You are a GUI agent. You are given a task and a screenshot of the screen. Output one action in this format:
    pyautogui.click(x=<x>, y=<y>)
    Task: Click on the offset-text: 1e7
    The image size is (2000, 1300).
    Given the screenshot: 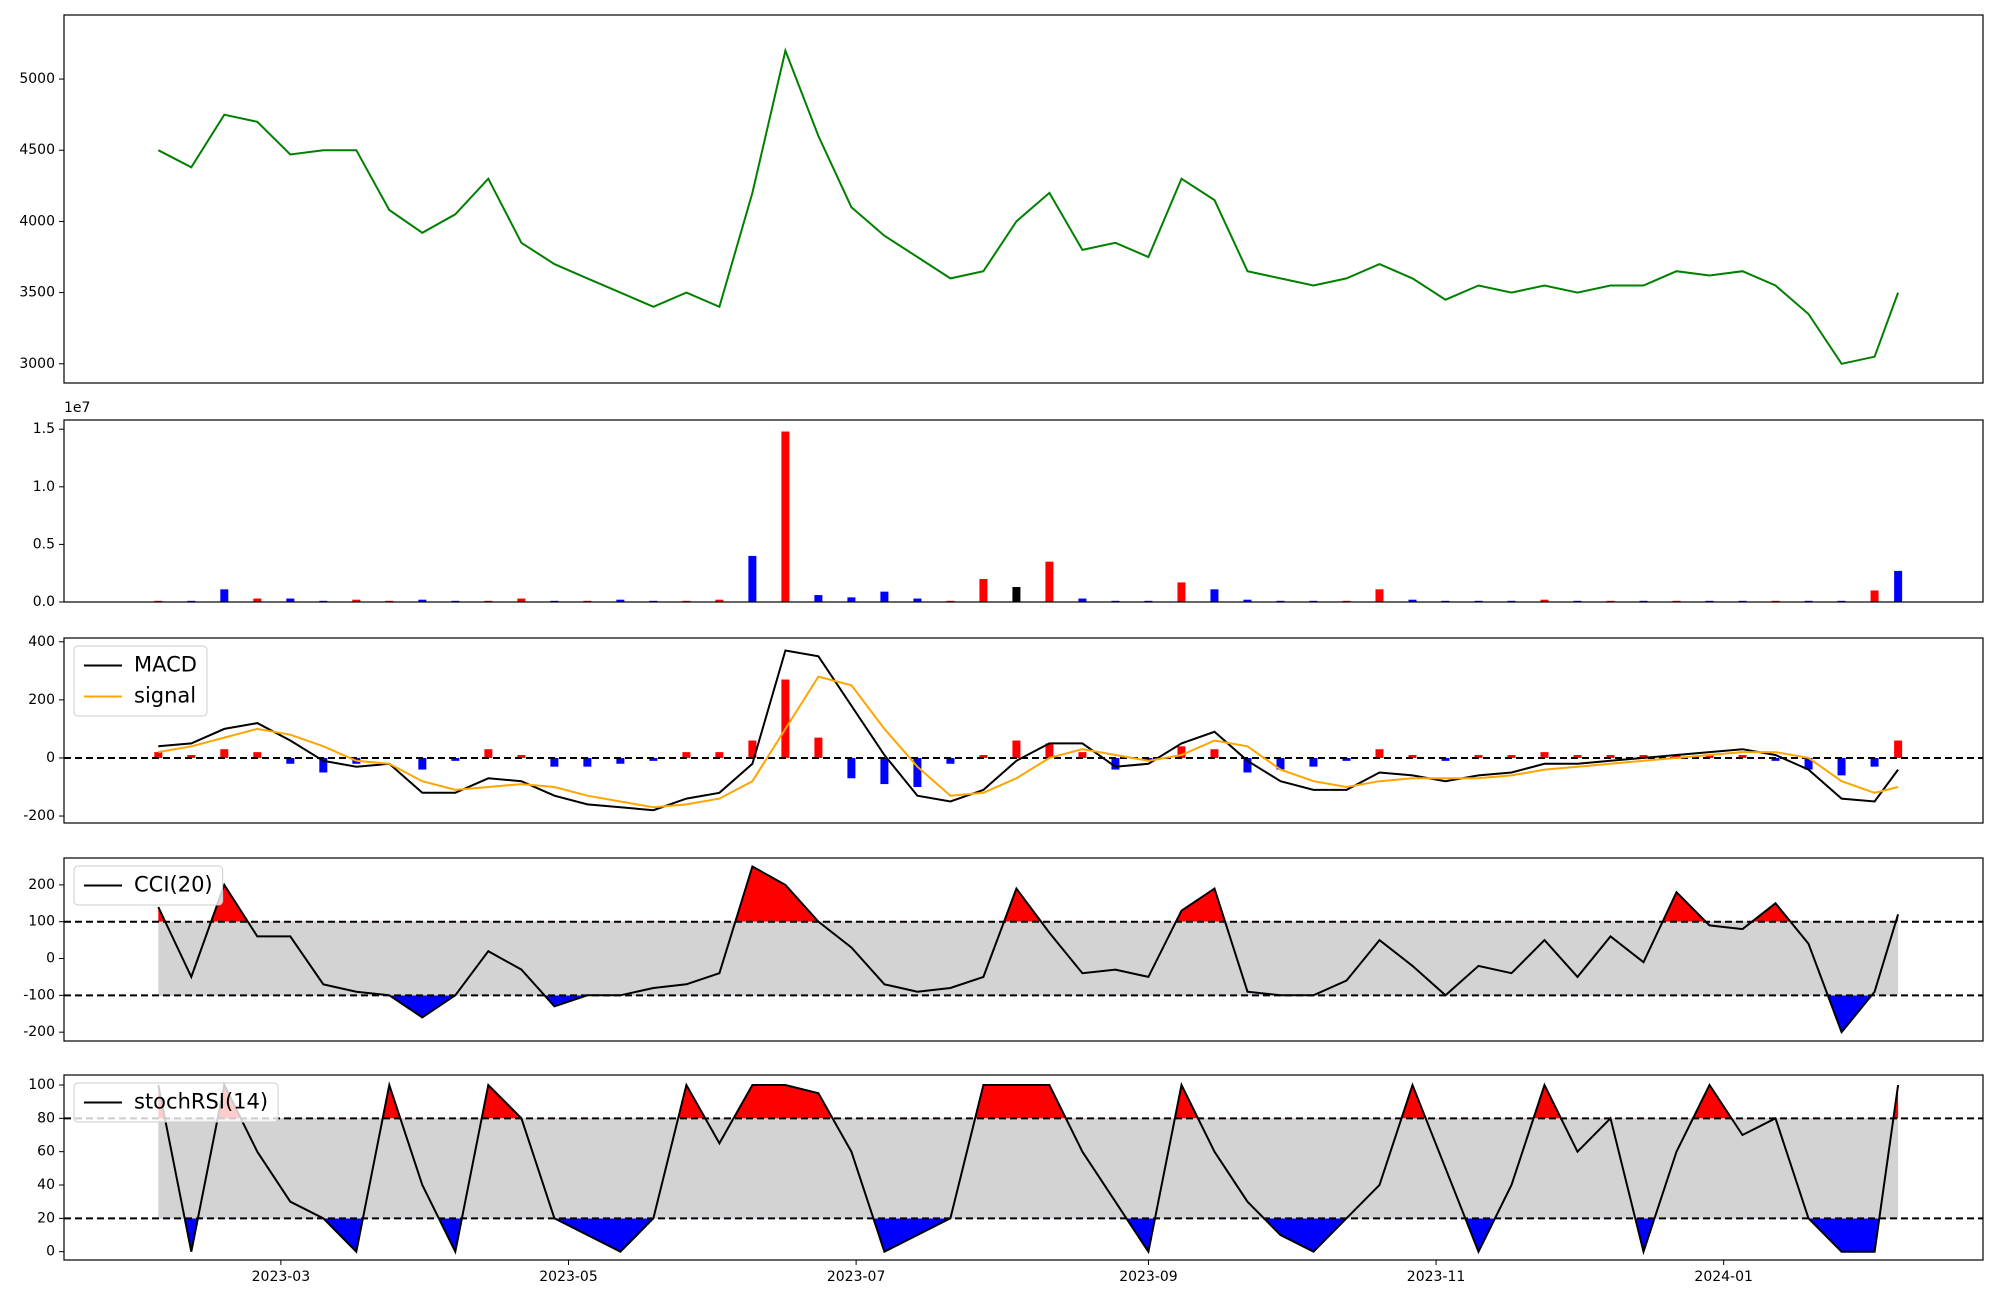 What is the action you would take?
    pyautogui.click(x=77, y=408)
    